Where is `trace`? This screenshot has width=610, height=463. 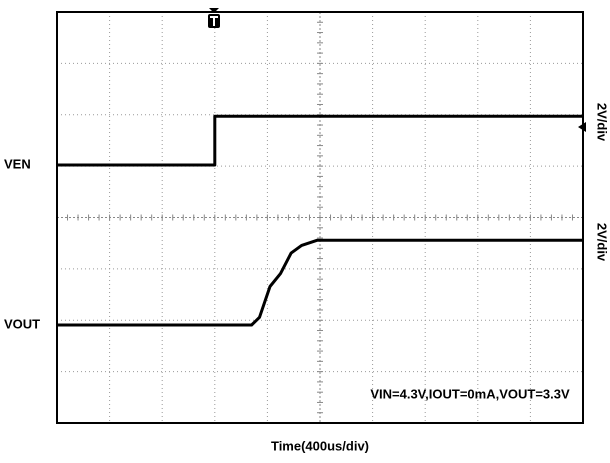 trace is located at coordinates (320, 140).